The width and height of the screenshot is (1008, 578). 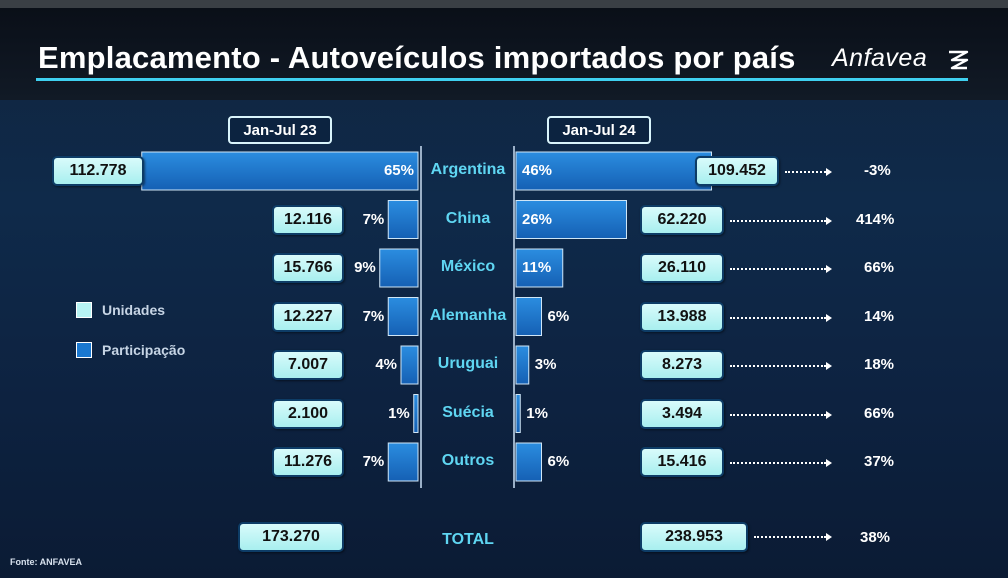 I want to click on variation-label: -3%, so click(x=877, y=170).